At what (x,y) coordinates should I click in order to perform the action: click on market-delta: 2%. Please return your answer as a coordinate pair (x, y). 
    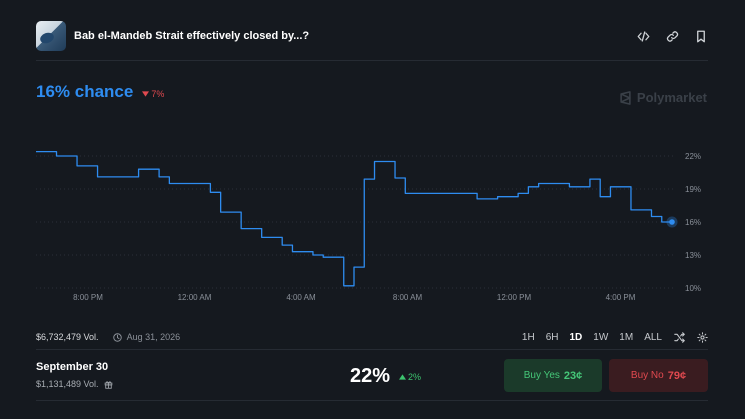
    Looking at the image, I should click on (410, 377).